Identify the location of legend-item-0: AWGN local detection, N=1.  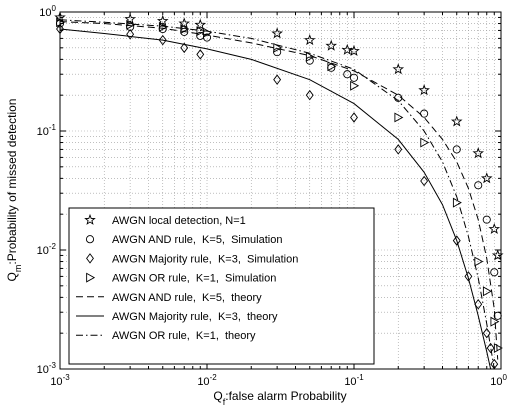
(165, 220).